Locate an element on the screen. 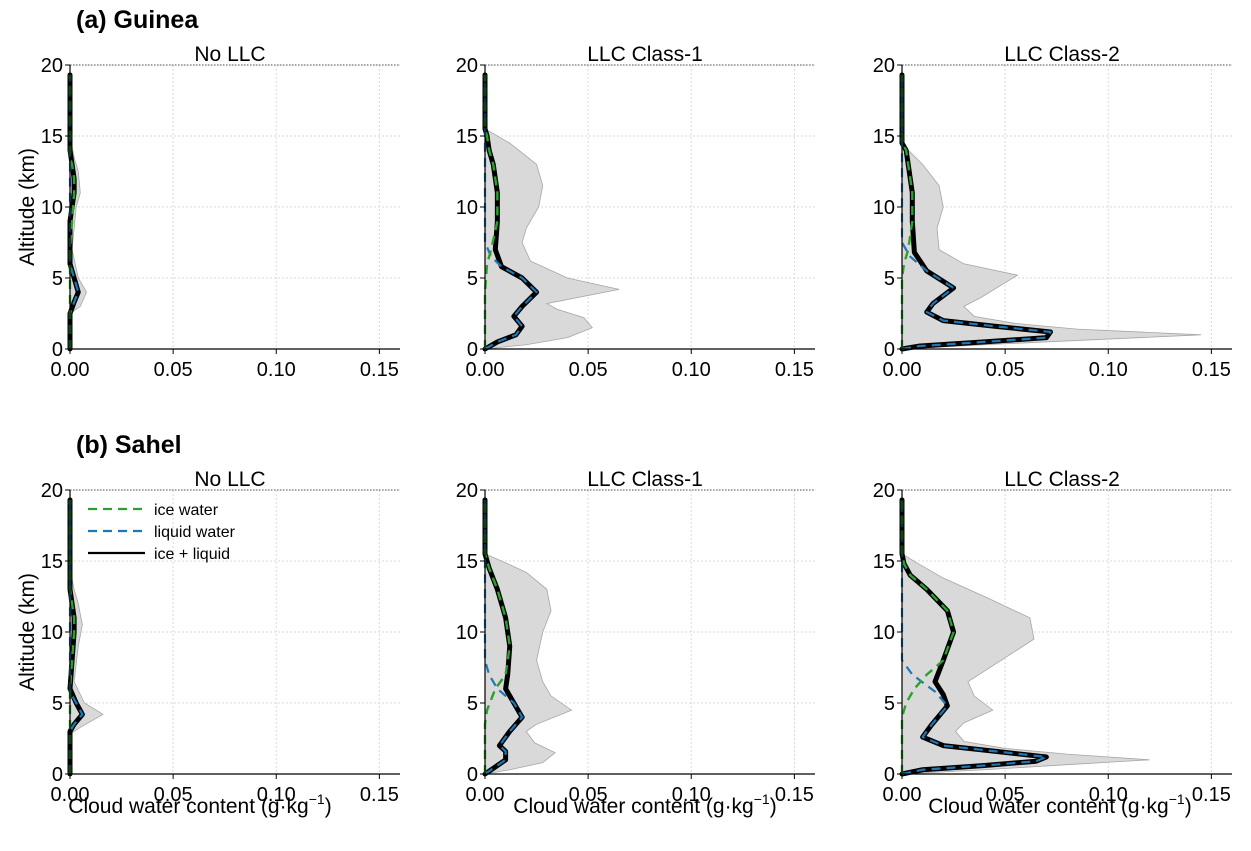 The height and width of the screenshot is (851, 1251). y-axis-labels: Altitude (km) Altitude (km) is located at coordinates (27, 419).